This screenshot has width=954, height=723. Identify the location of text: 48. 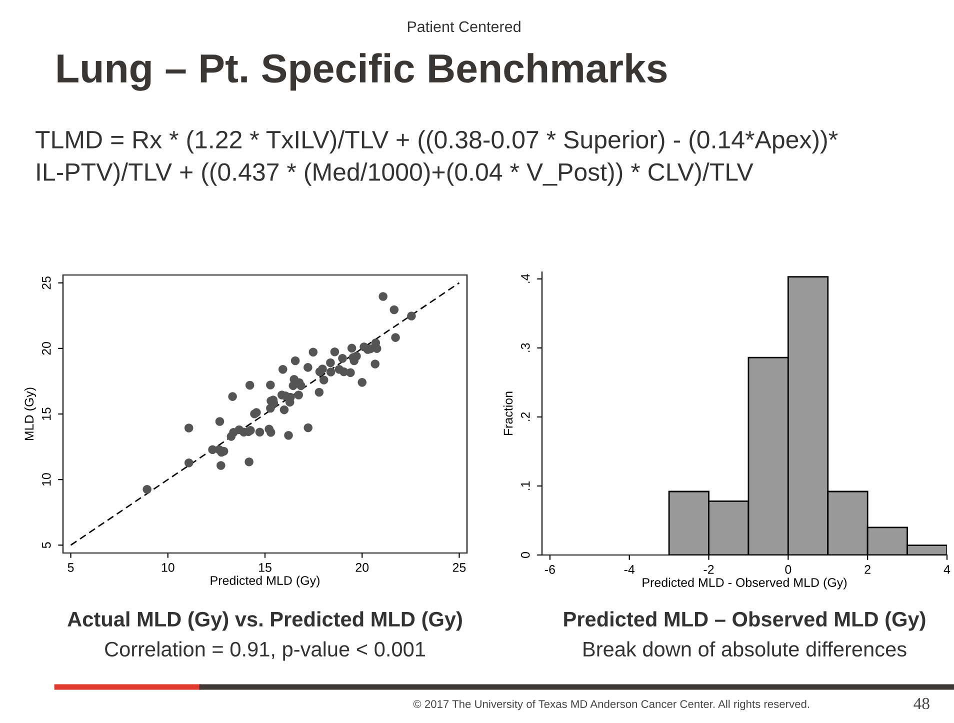
(922, 704).